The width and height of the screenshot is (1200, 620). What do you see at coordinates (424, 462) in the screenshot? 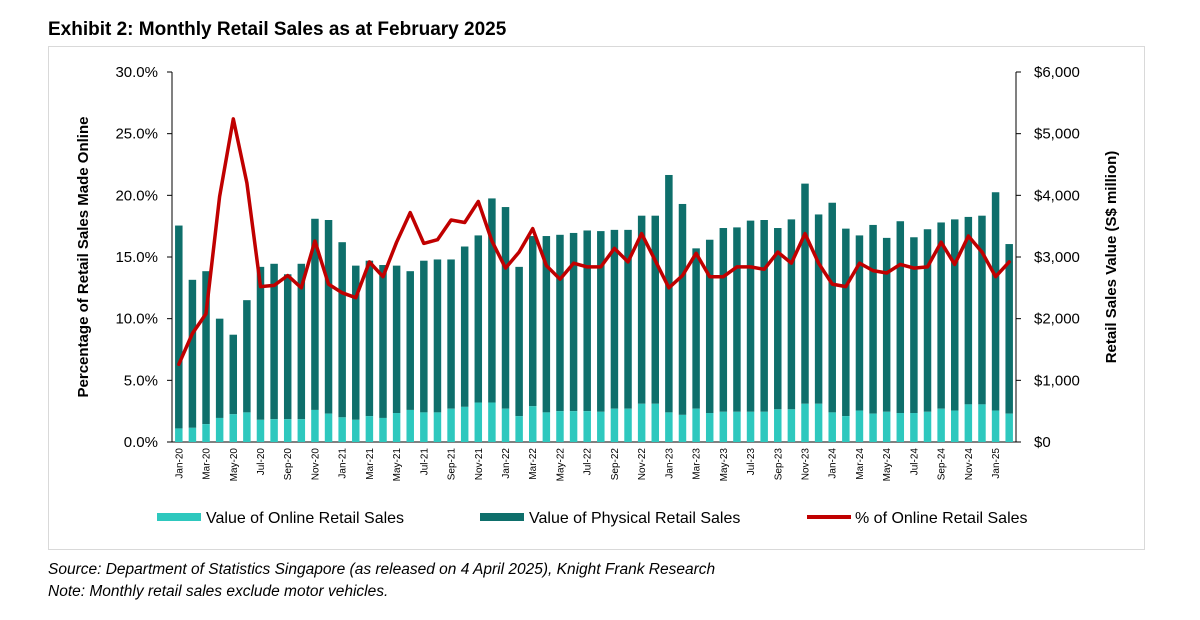
I see `x-tick-label: Jul-21` at bounding box center [424, 462].